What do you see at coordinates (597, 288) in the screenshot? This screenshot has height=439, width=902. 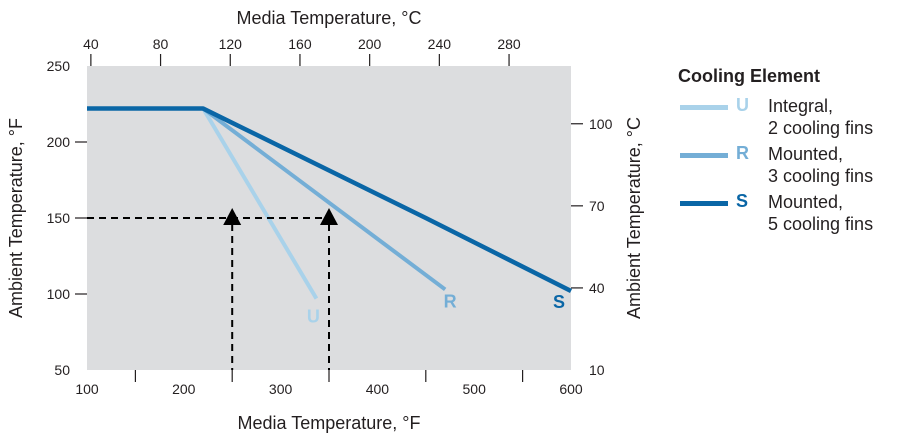 I see `y-right-tick-label: 40` at bounding box center [597, 288].